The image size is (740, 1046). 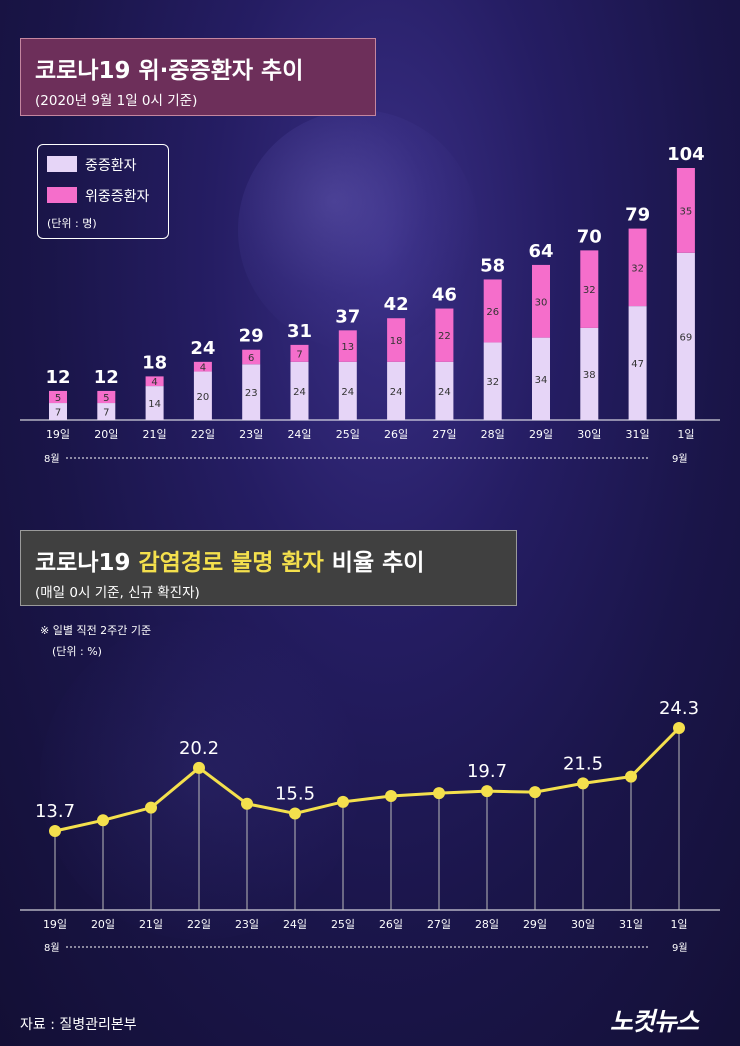 What do you see at coordinates (487, 771) in the screenshot?
I see `data-label: 19.7` at bounding box center [487, 771].